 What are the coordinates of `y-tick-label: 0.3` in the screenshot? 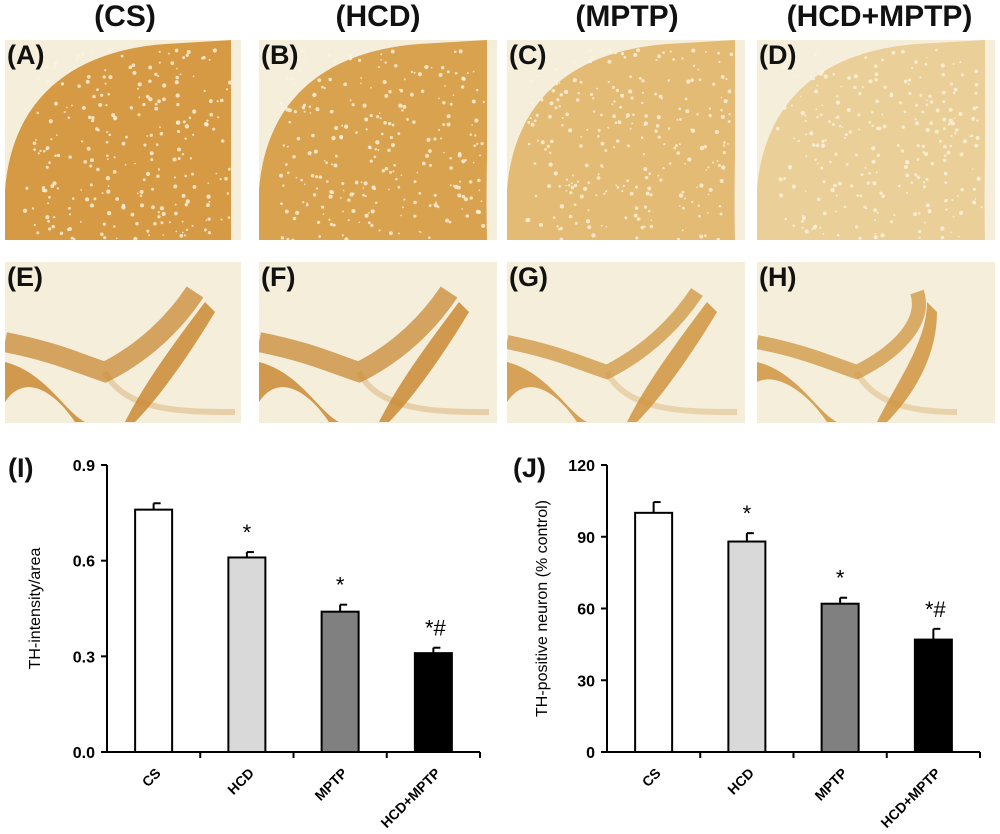 It's located at (84, 657).